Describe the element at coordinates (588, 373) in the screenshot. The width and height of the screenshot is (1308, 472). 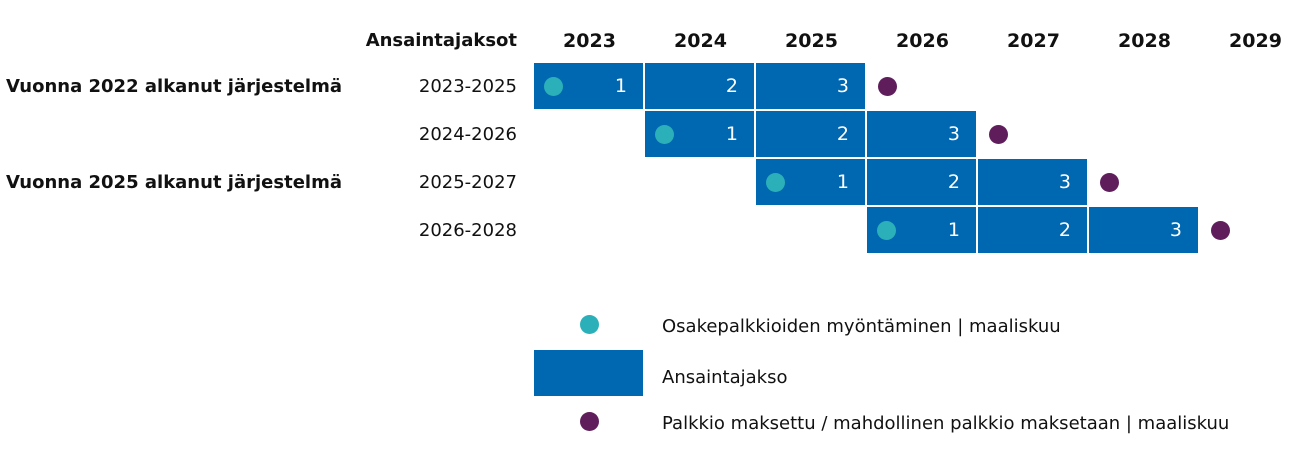
I see `legend-period-swatch` at that location.